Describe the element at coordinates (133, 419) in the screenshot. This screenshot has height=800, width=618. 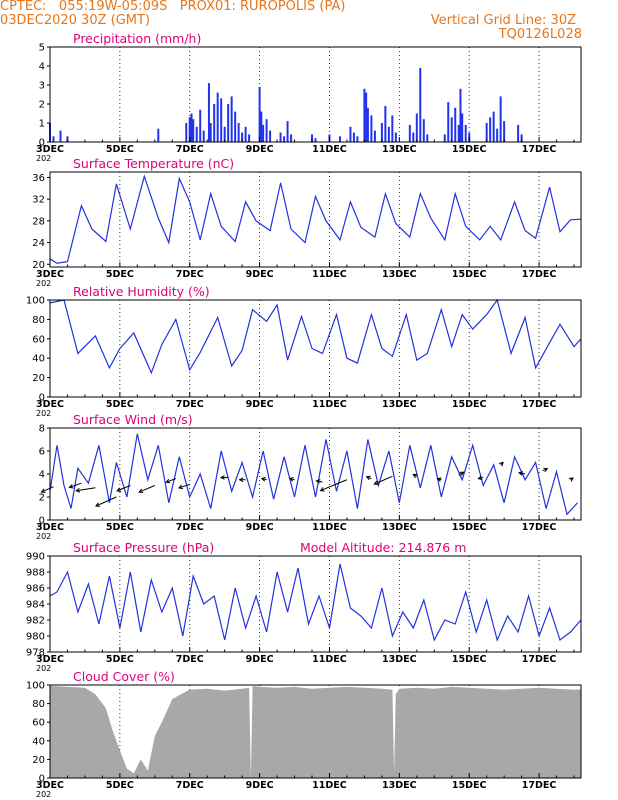
I see `panel-title: Surface Wind (m/s)` at that location.